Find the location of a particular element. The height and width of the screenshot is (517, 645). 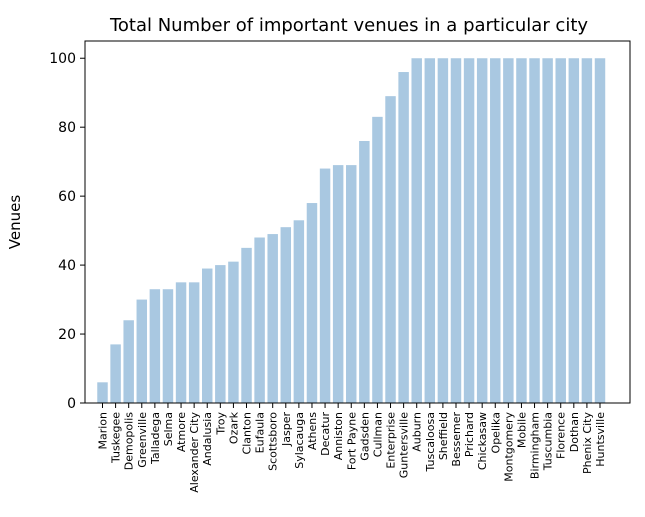

bar-demopolis is located at coordinates (128, 361).